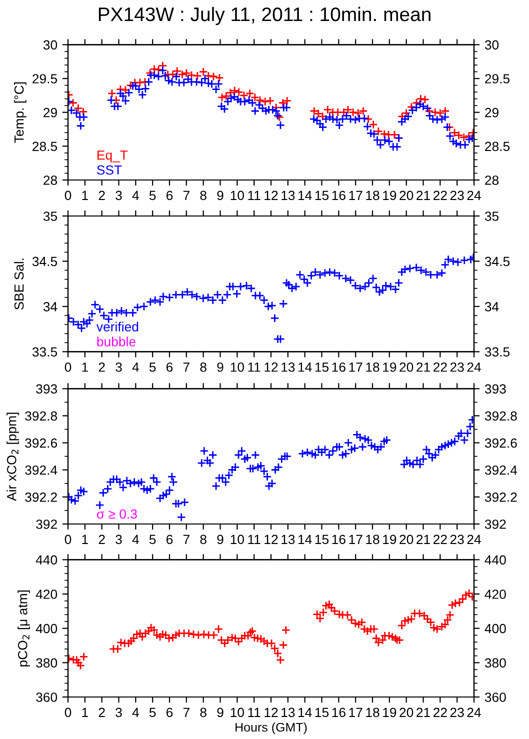 The height and width of the screenshot is (739, 529). What do you see at coordinates (117, 327) in the screenshot?
I see `series-label: verified` at bounding box center [117, 327].